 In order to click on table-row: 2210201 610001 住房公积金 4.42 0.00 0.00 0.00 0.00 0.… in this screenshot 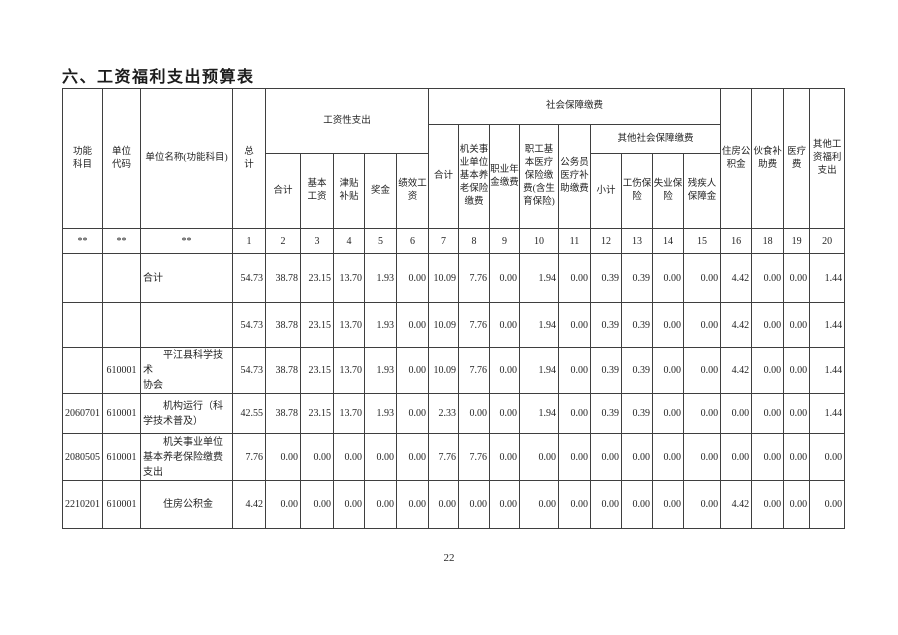, I will do `click(454, 504)`.